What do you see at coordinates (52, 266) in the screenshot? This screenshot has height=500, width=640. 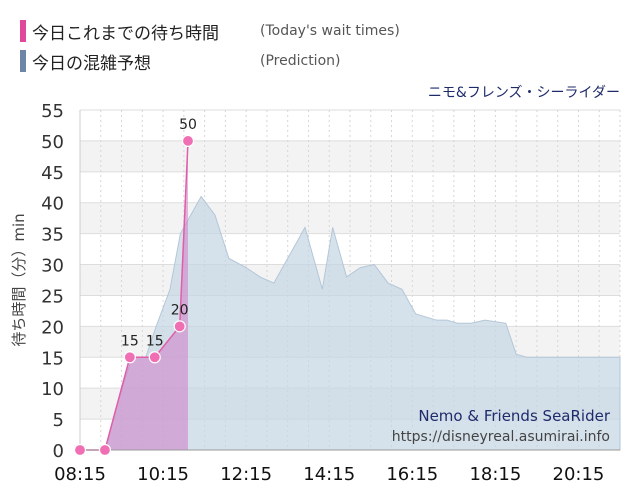 I see `y-tick-label: 30` at bounding box center [52, 266].